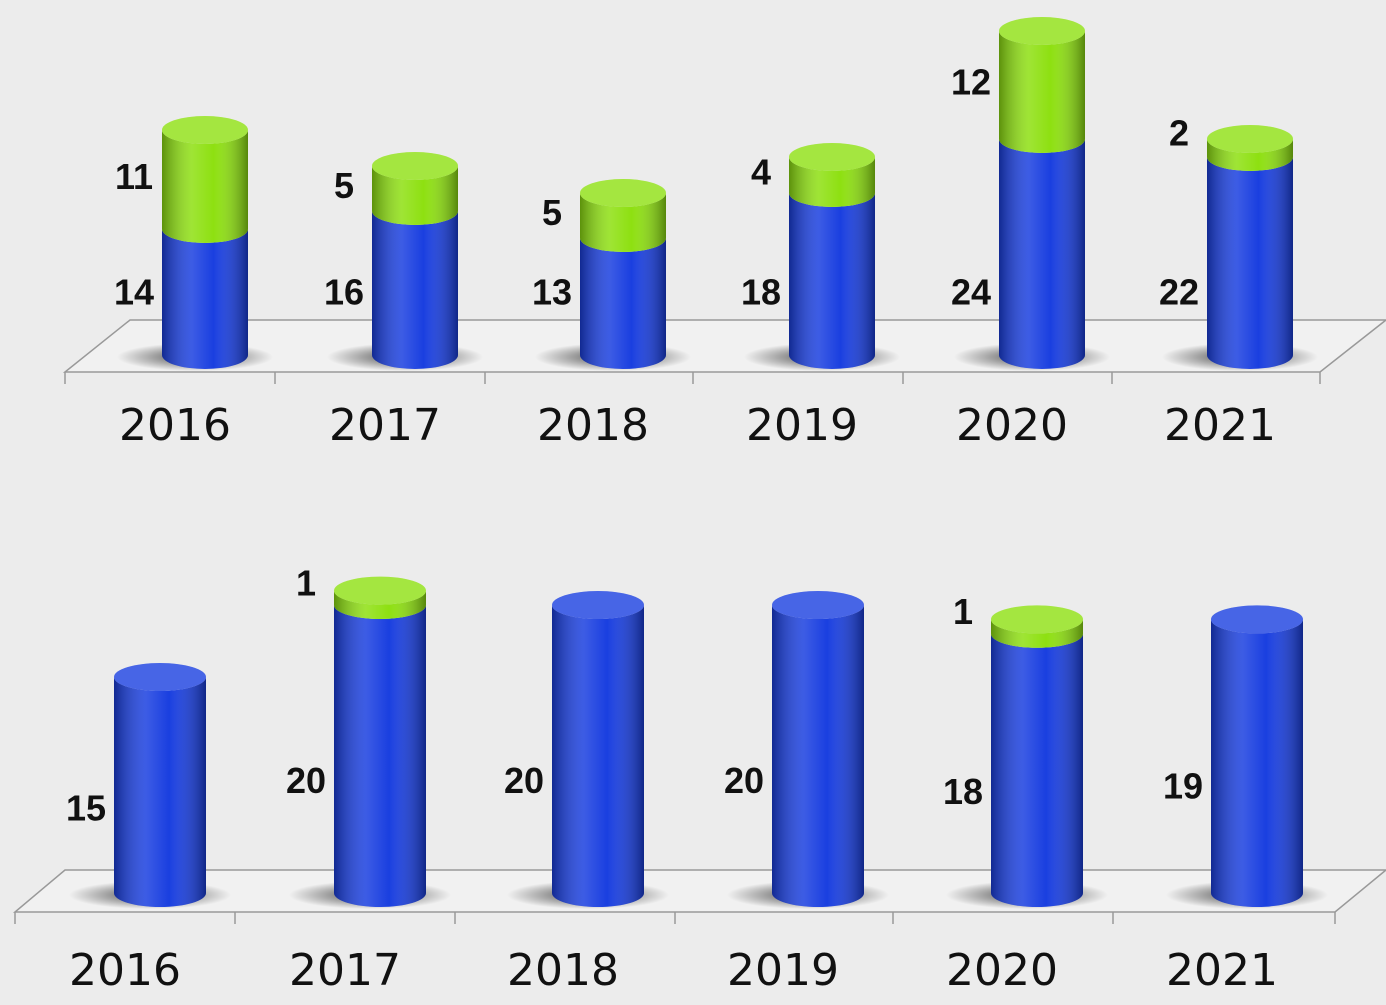 The height and width of the screenshot is (1005, 1386). Describe the element at coordinates (971, 292) in the screenshot. I see `value-label: 24` at that location.